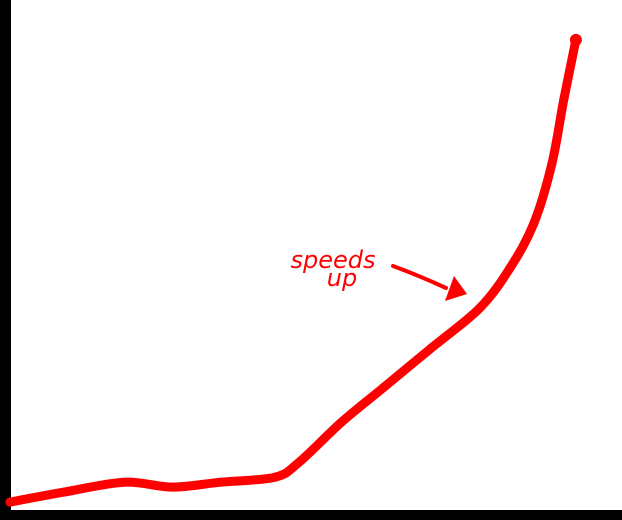 This screenshot has height=520, width=622. I want to click on annotation-arrow-shaft, so click(419, 277).